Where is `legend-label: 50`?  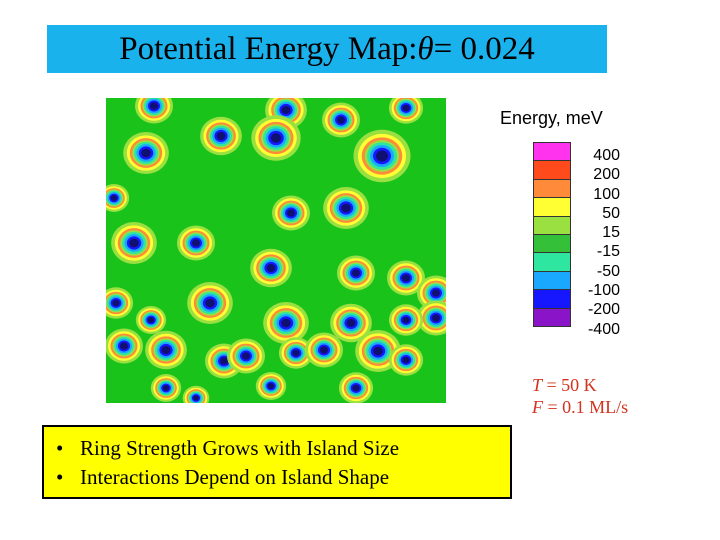
legend-label: 50 is located at coordinates (611, 213).